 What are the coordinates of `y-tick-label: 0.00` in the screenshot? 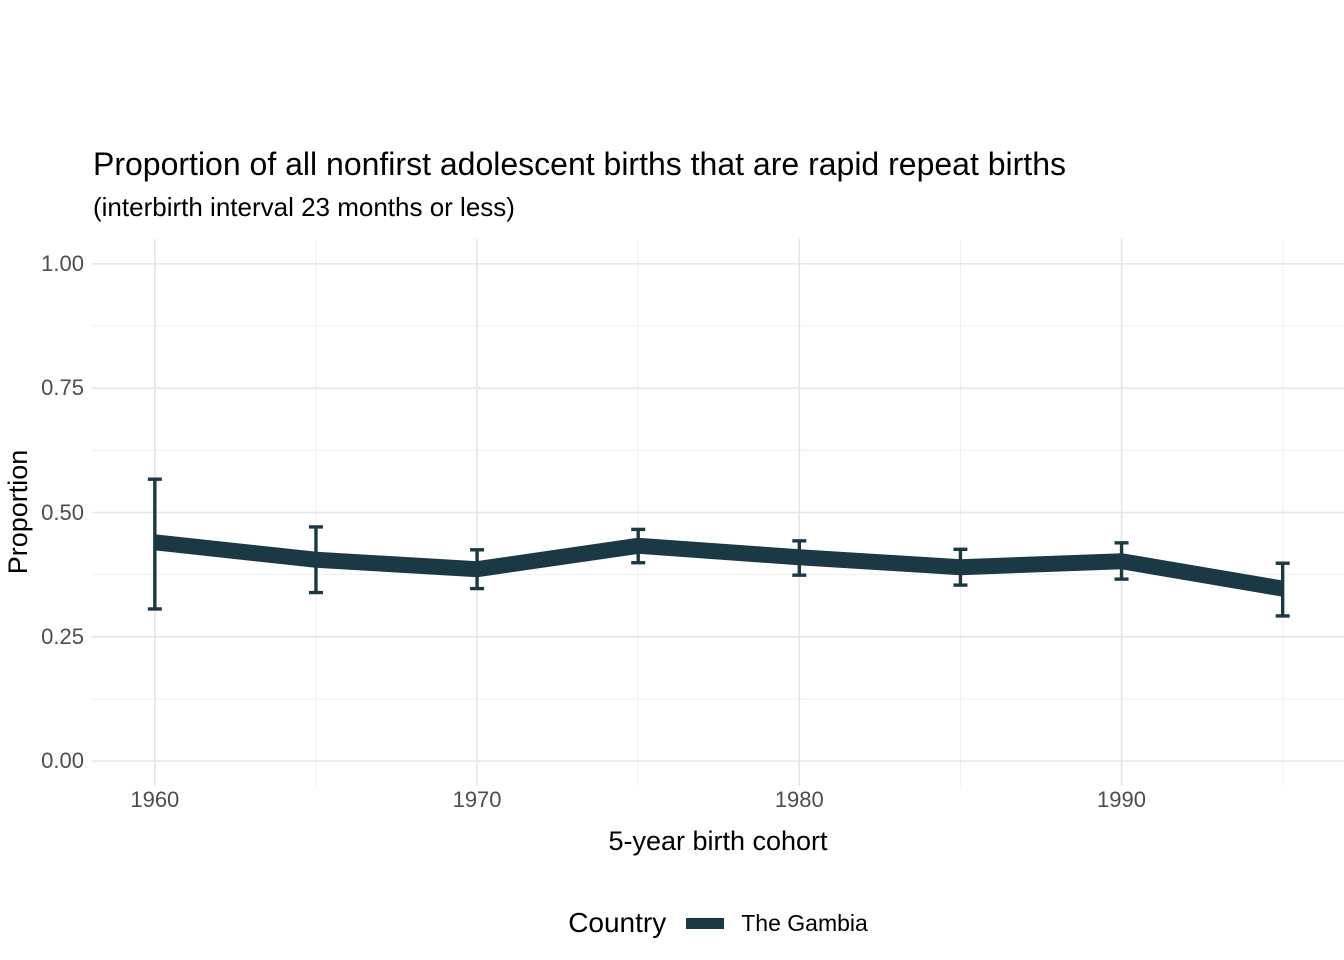 It's located at (62, 761).